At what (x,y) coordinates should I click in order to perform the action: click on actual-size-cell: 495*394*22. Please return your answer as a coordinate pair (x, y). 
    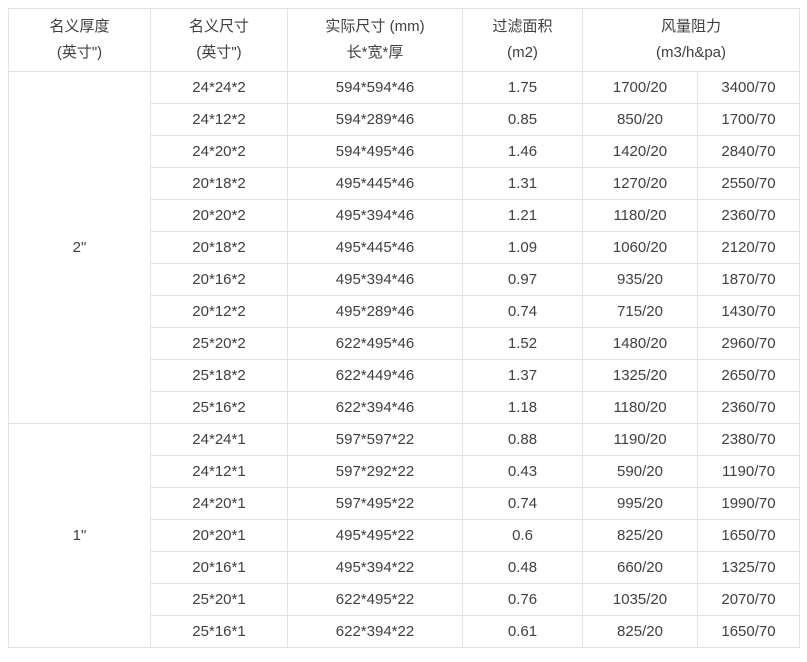
    Looking at the image, I should click on (375, 567).